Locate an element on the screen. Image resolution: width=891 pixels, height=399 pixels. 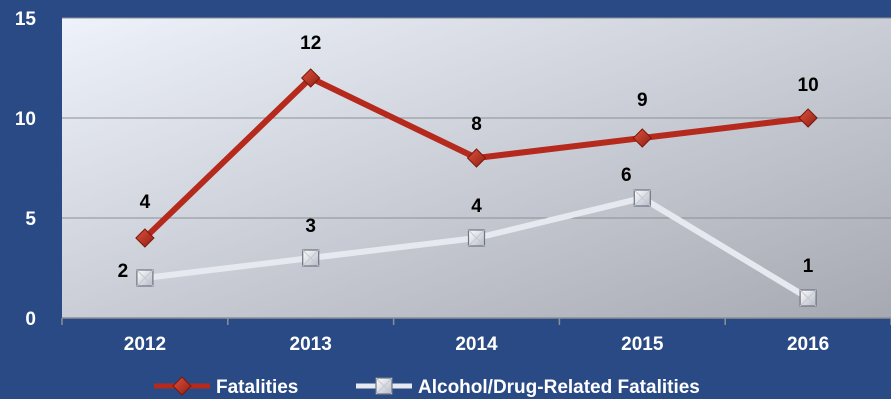
x-tick-label: 2014 is located at coordinates (476, 344).